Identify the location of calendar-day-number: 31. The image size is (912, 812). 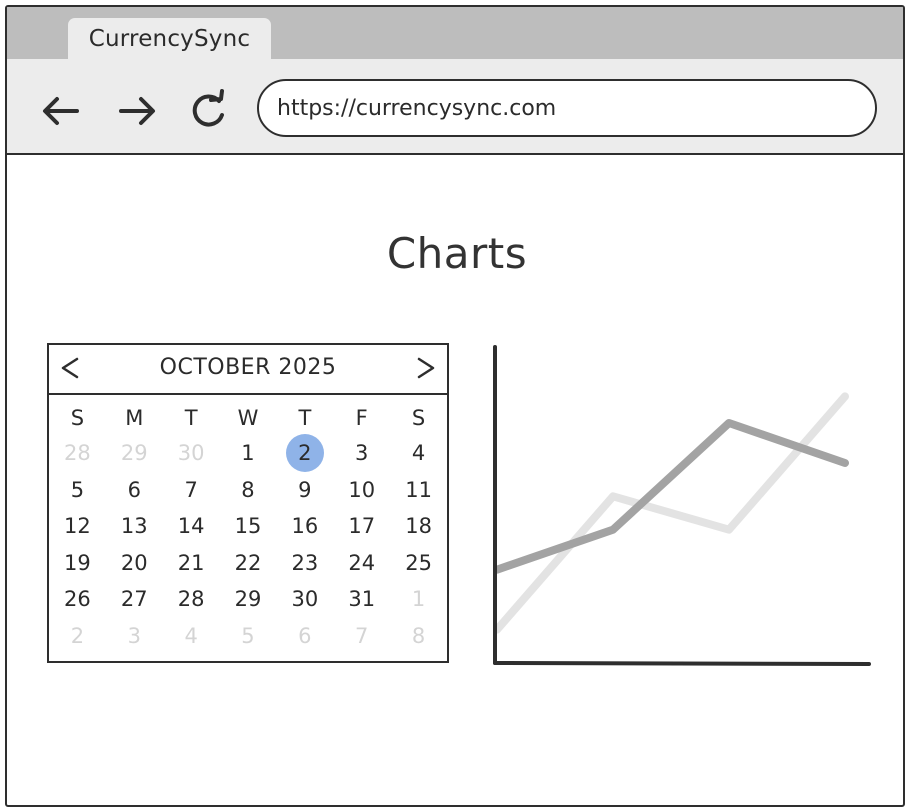
(362, 599).